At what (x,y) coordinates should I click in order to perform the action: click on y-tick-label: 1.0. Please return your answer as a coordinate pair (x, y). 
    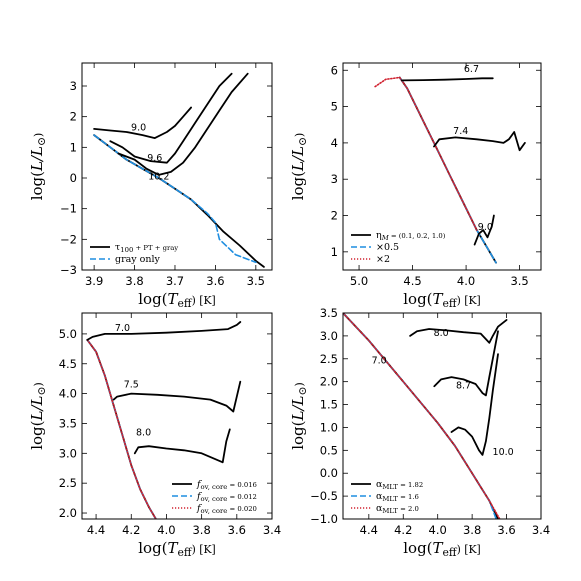
    Looking at the image, I should click on (329, 427).